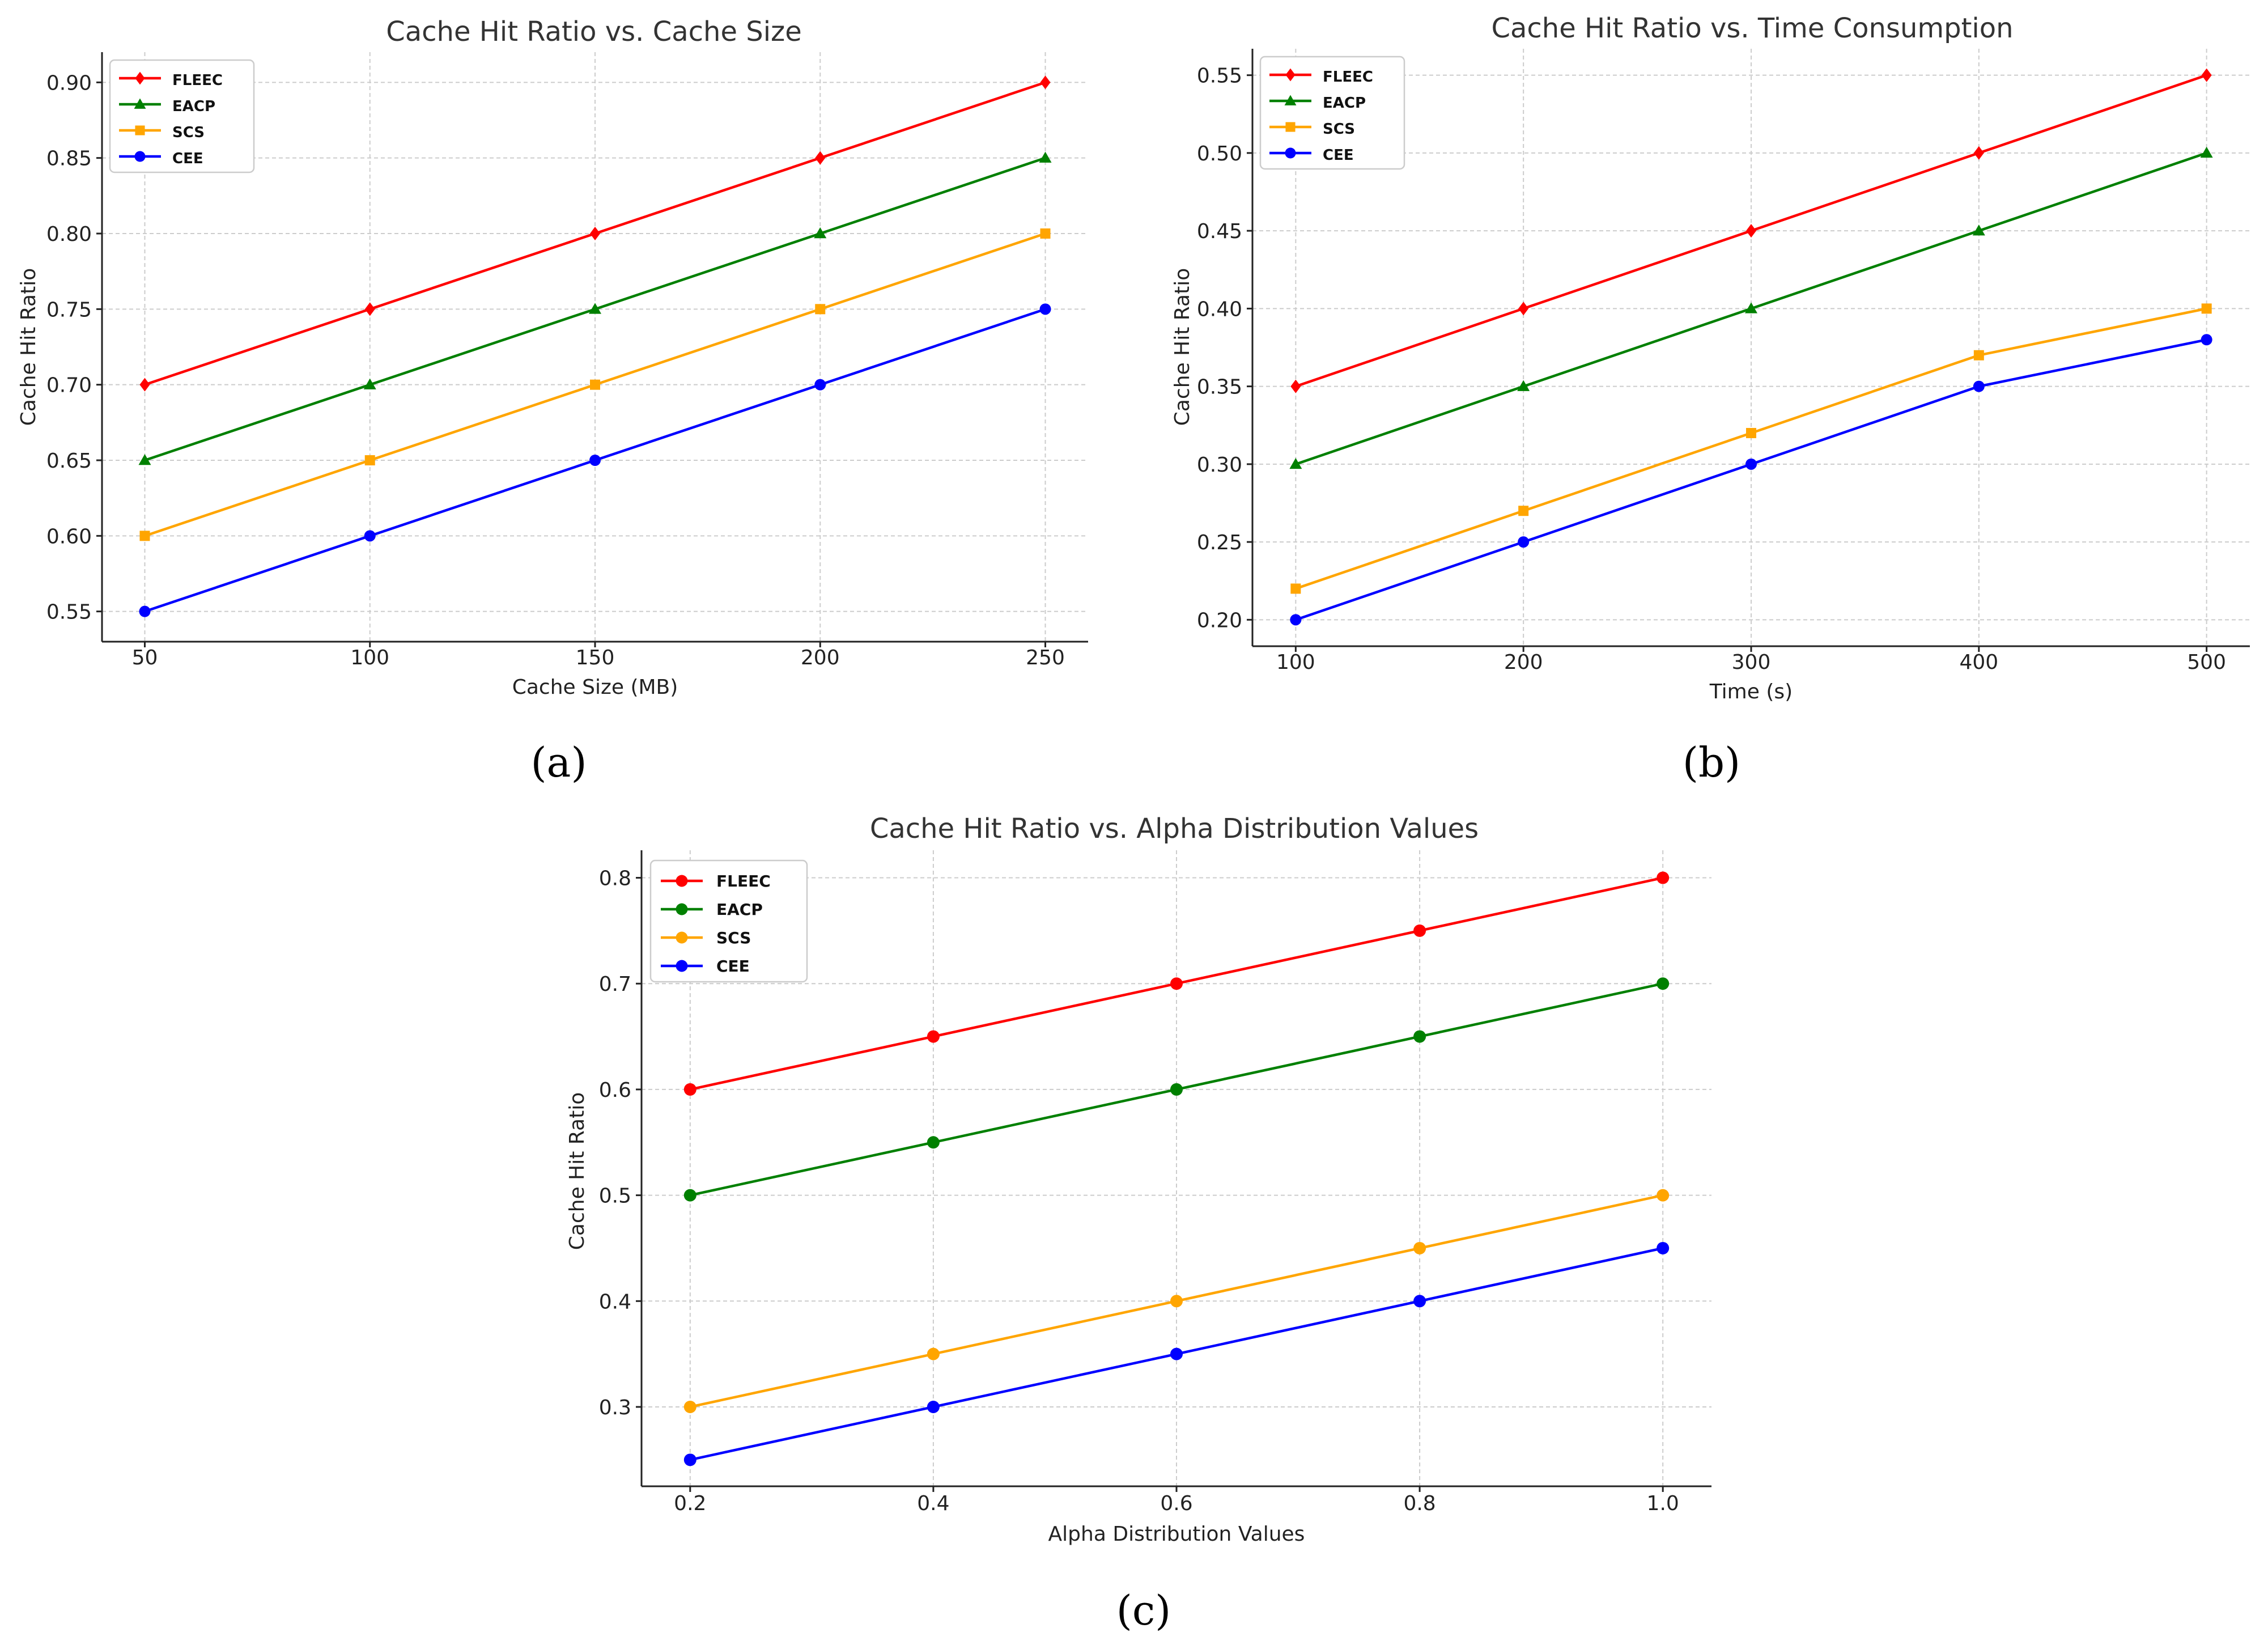 This screenshot has height=1645, width=2268. Describe the element at coordinates (578, 1171) in the screenshot. I see `chart-c-y-axis-label: Cache Hit Ratio` at that location.